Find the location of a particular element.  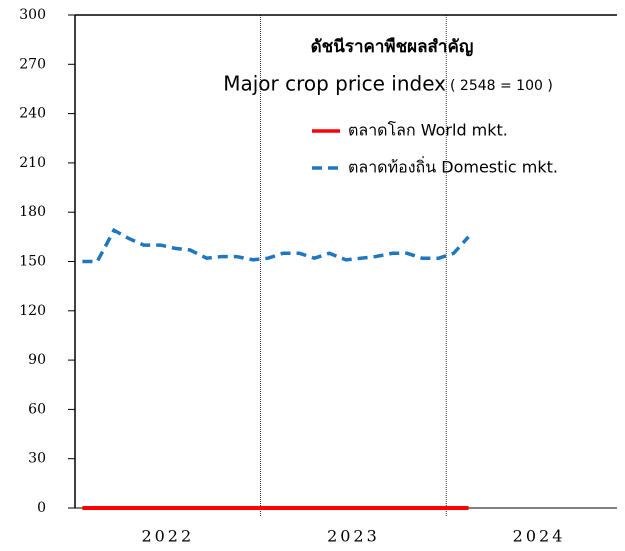

subtitle-note: ( 2548 = 100 ) is located at coordinates (501, 86).